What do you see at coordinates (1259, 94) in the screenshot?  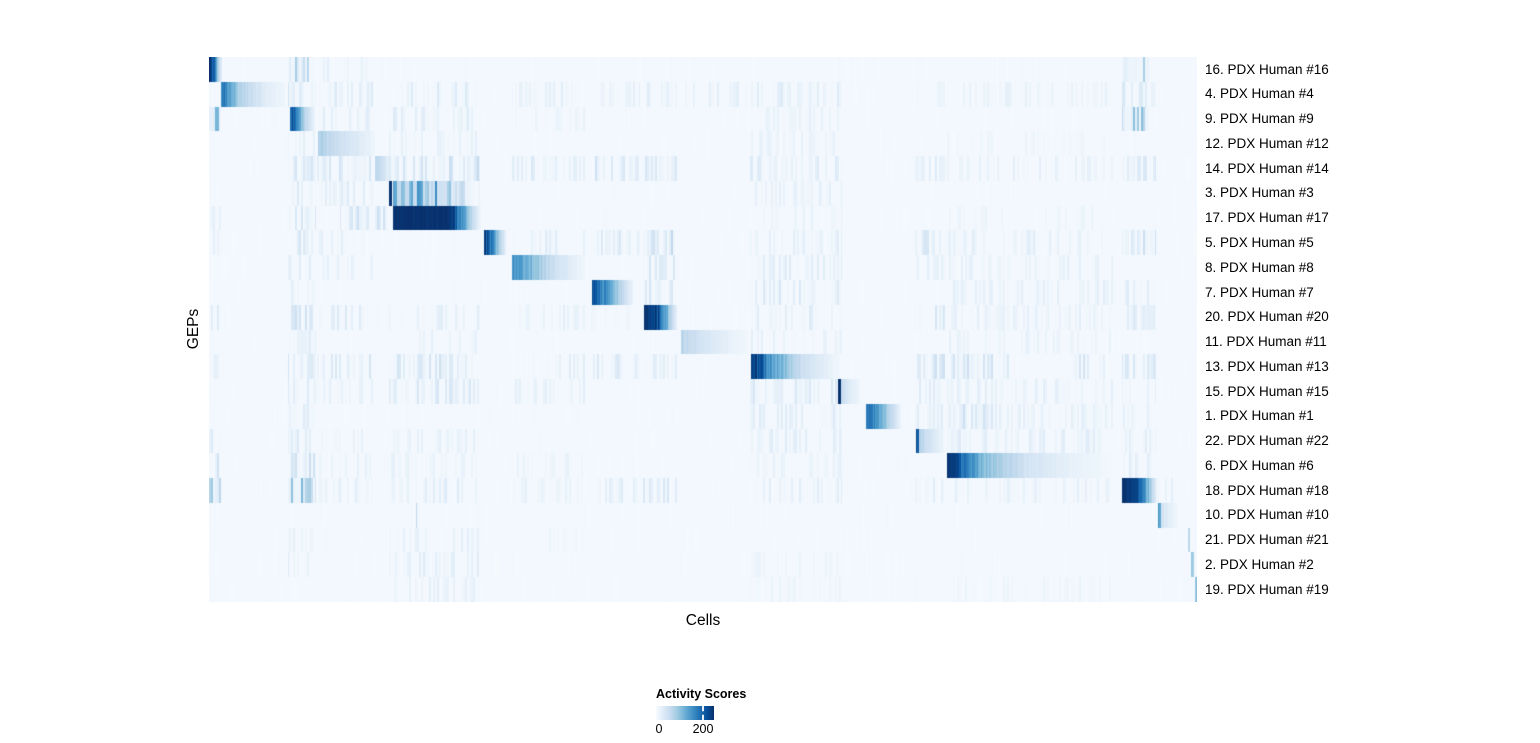 I see `row-label: 4. PDX Human #4` at bounding box center [1259, 94].